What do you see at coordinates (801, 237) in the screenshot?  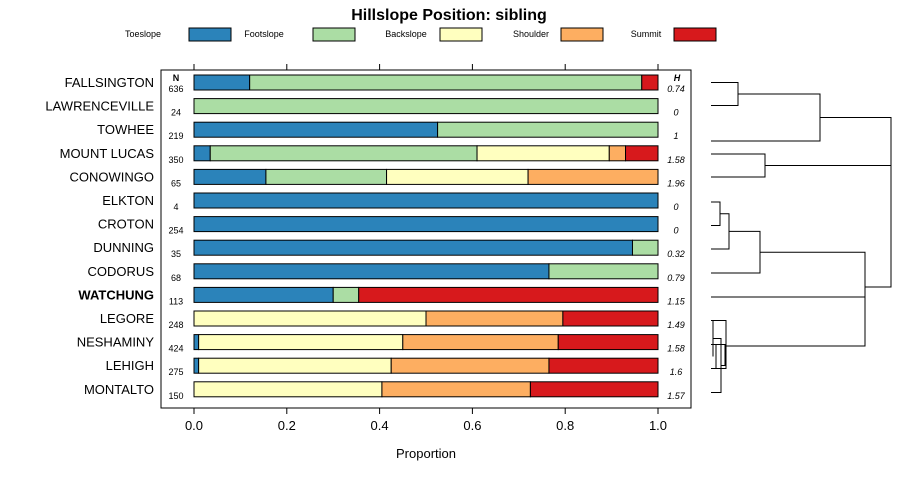 I see `dendrogram` at bounding box center [801, 237].